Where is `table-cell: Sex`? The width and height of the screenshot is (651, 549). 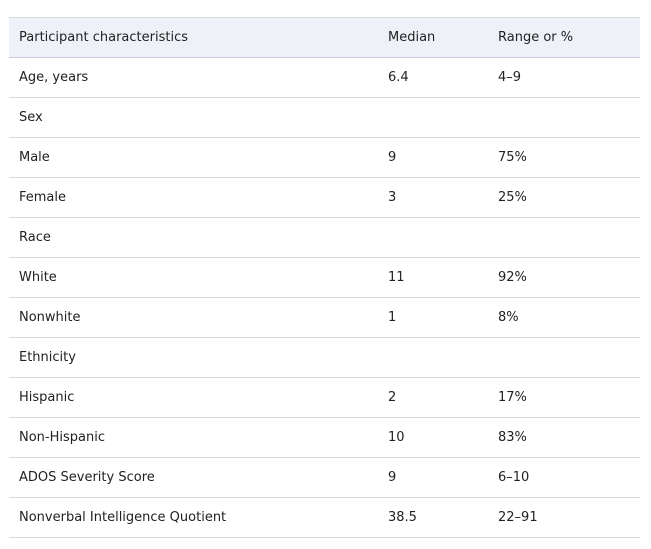
table-cell: Sex is located at coordinates (193, 117).